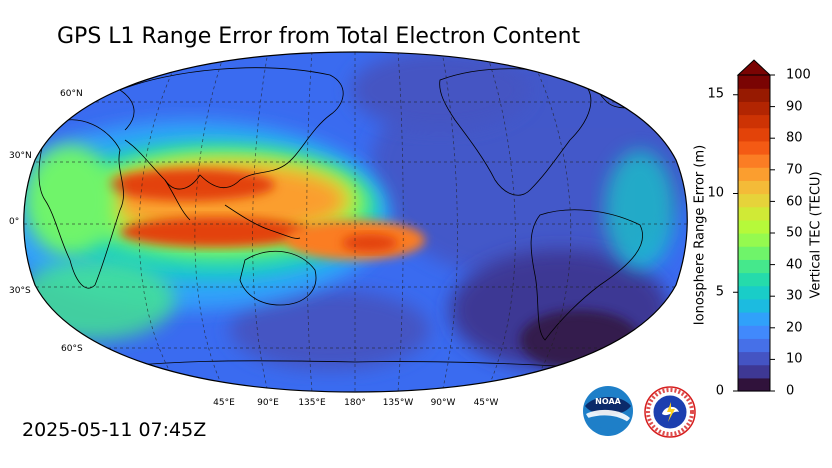  Describe the element at coordinates (114, 430) in the screenshot. I see `timestamp: 2025-05-11 07:45Z` at that location.